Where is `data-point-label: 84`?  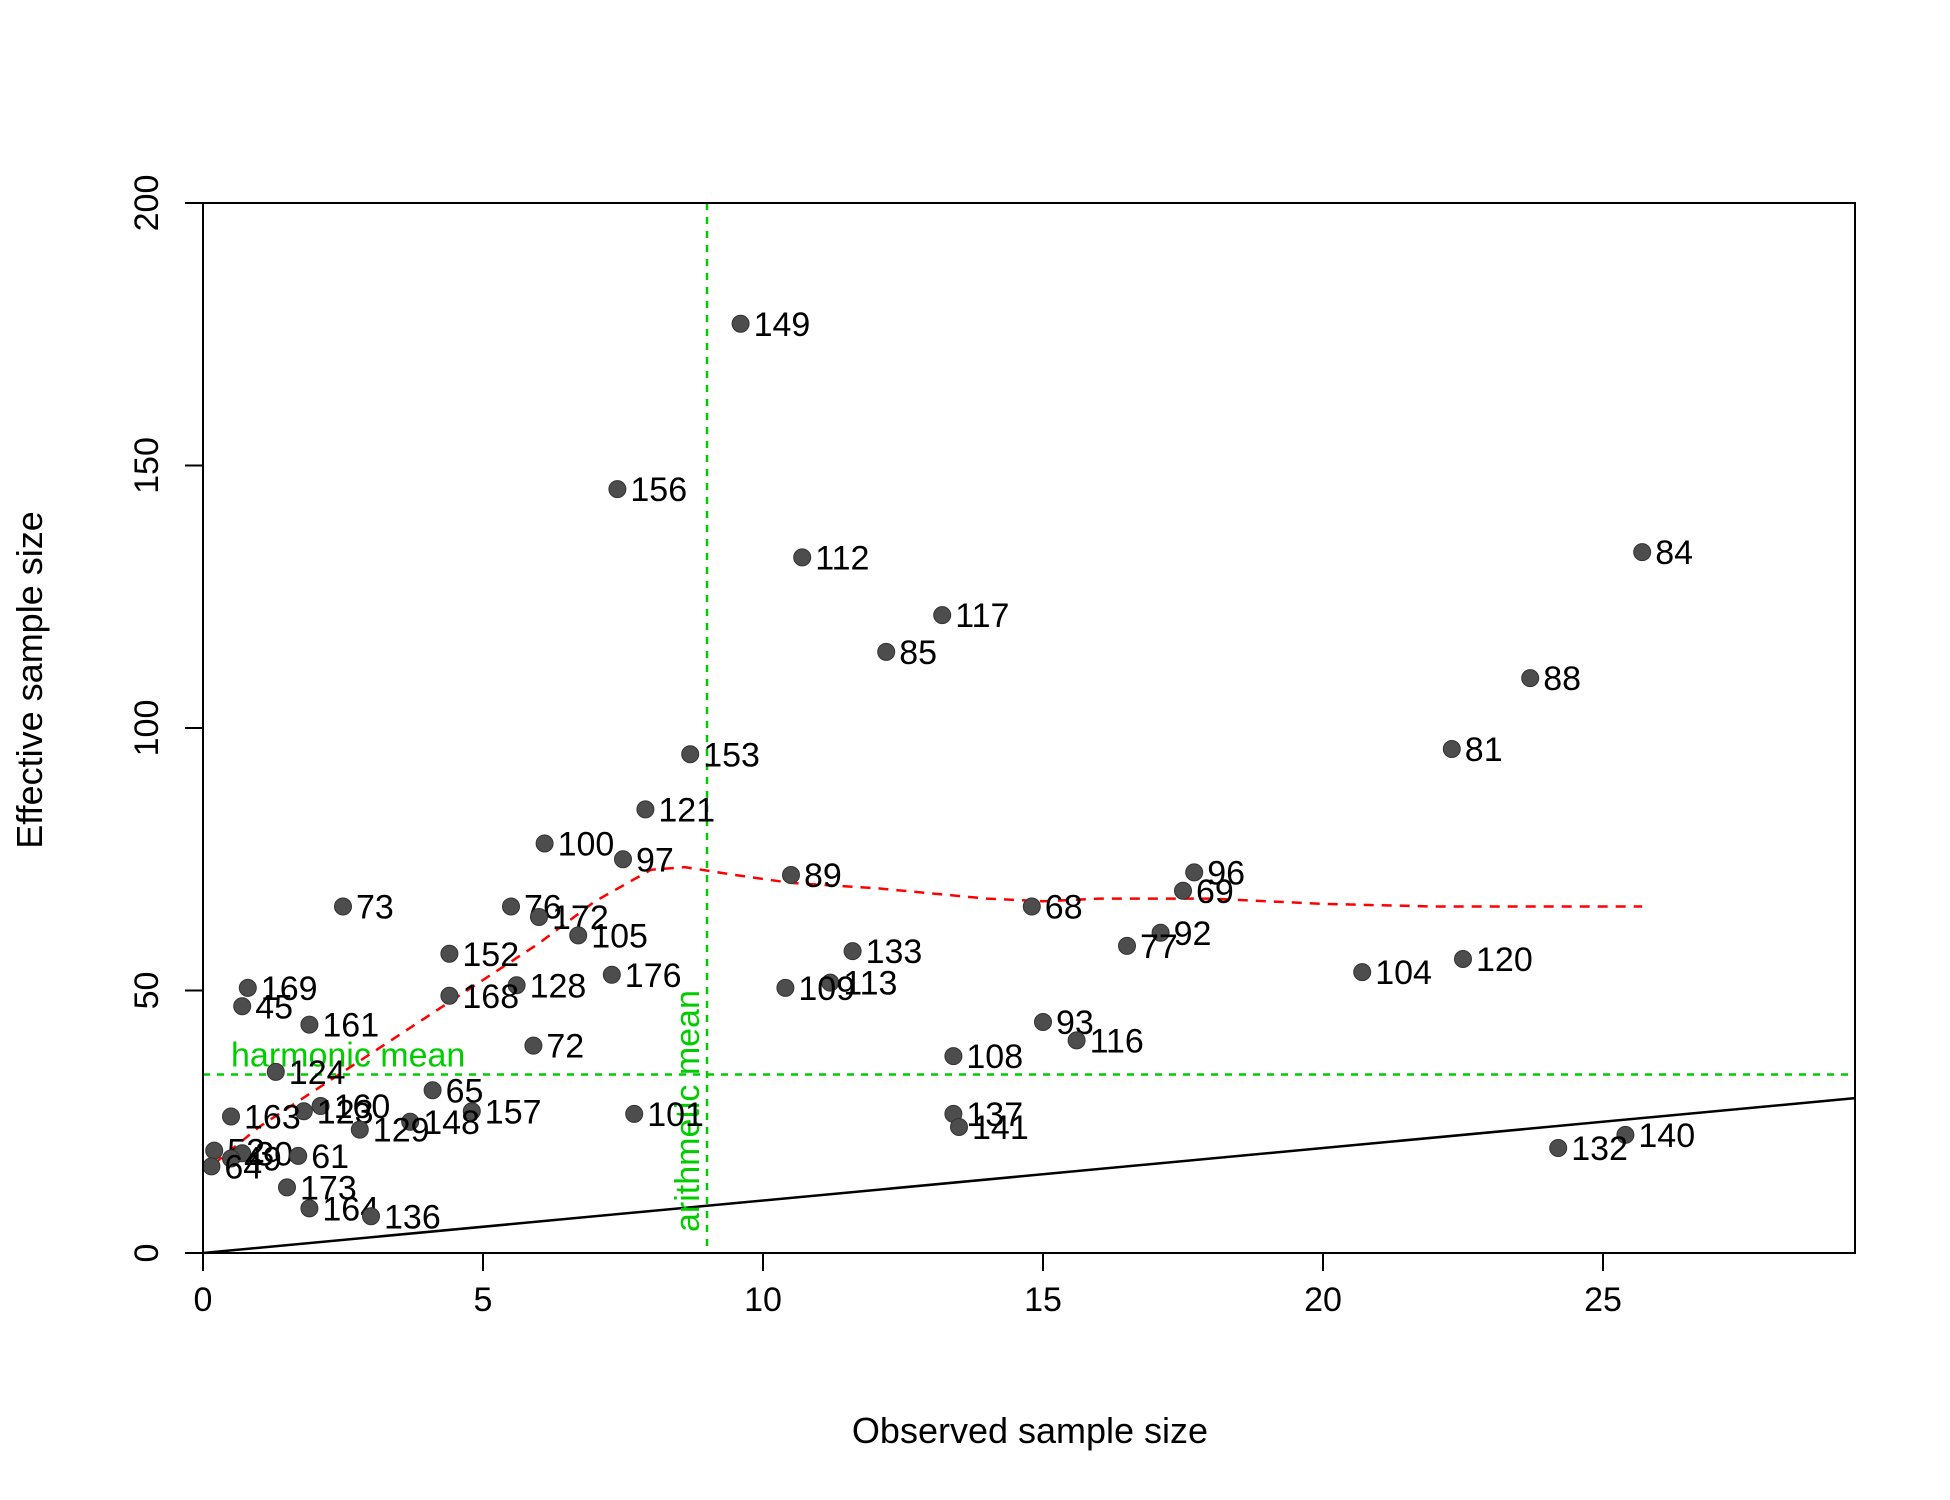 data-point-label: 84 is located at coordinates (1674, 553).